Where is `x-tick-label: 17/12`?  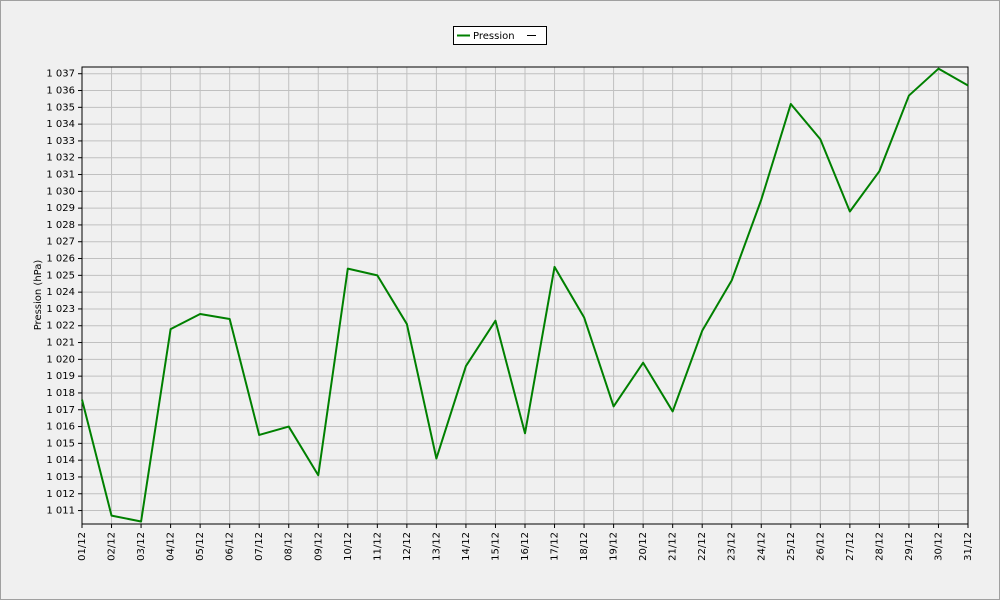 x-tick-label: 17/12 is located at coordinates (555, 546).